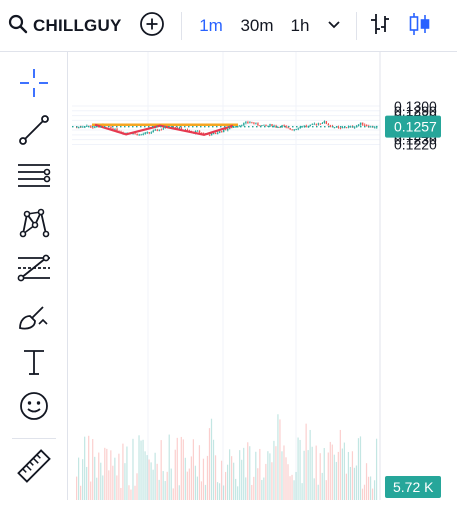 The width and height of the screenshot is (457, 505). Describe the element at coordinates (413, 126) in the screenshot. I see `current-price-tag: 0.1257` at that location.